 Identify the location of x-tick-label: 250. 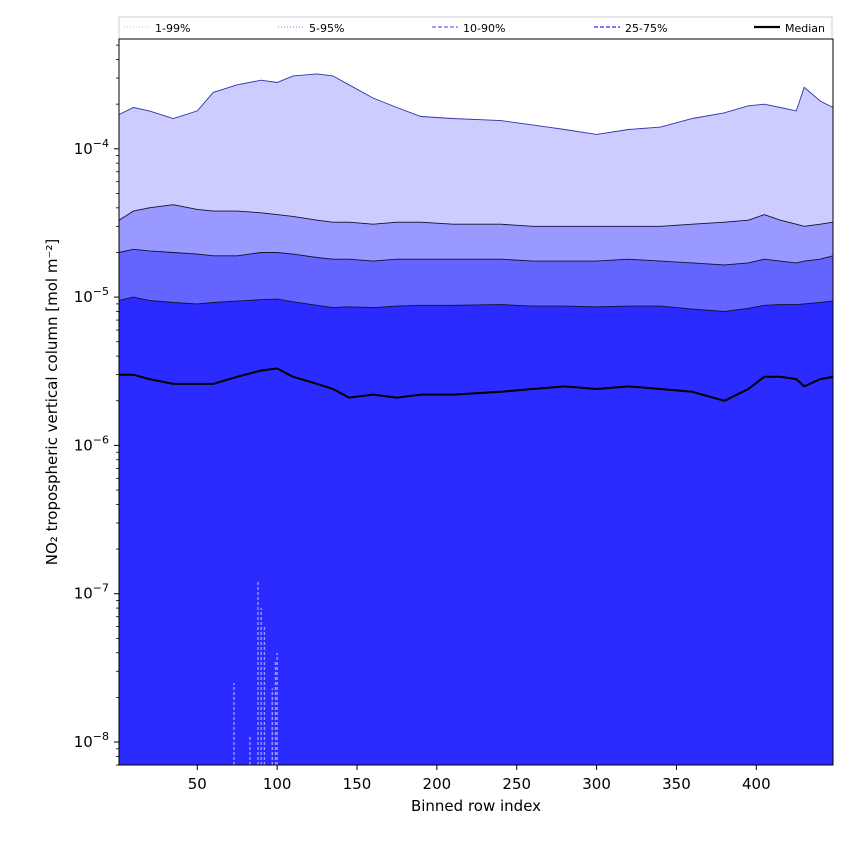
(516, 784).